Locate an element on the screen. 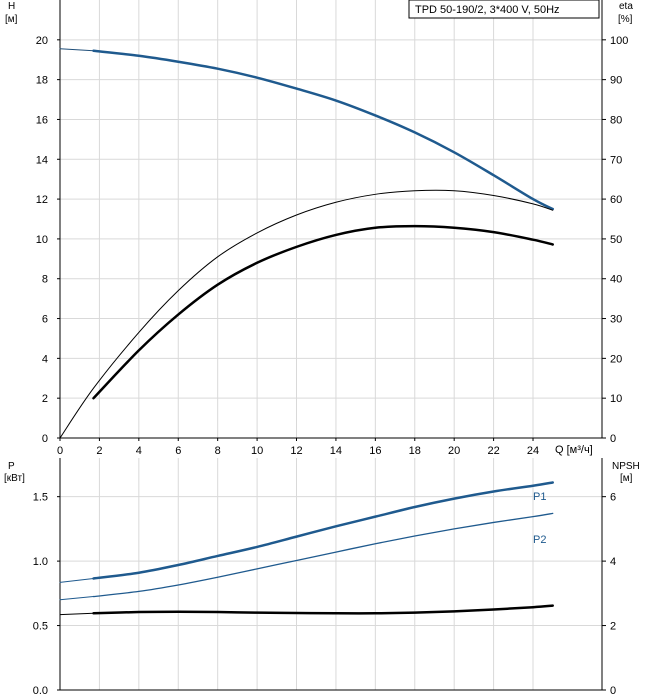 This screenshot has height=700, width=658. tick-label-left: 1.5 is located at coordinates (40, 498).